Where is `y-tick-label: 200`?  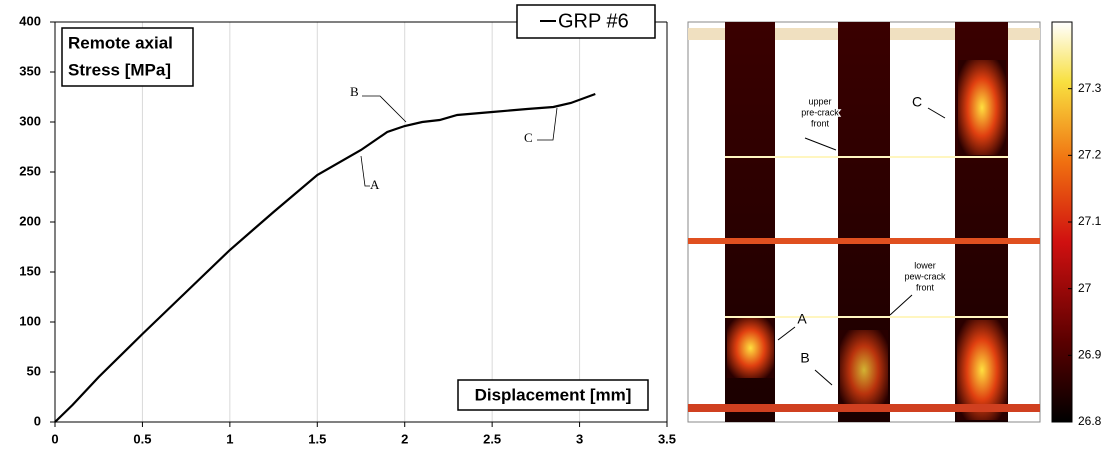
y-tick-label: 200 is located at coordinates (30, 220).